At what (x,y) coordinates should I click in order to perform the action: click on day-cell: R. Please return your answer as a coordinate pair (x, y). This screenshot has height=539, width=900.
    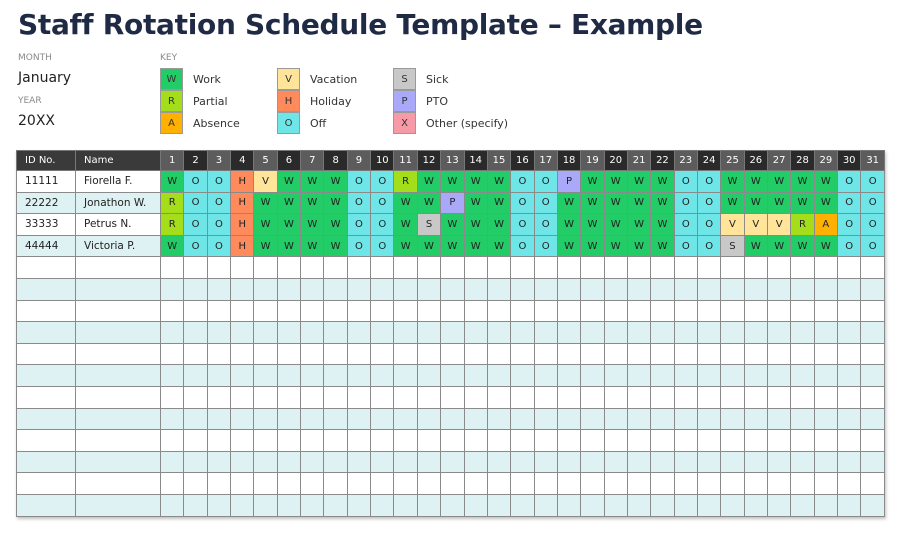
    Looking at the image, I should click on (802, 224).